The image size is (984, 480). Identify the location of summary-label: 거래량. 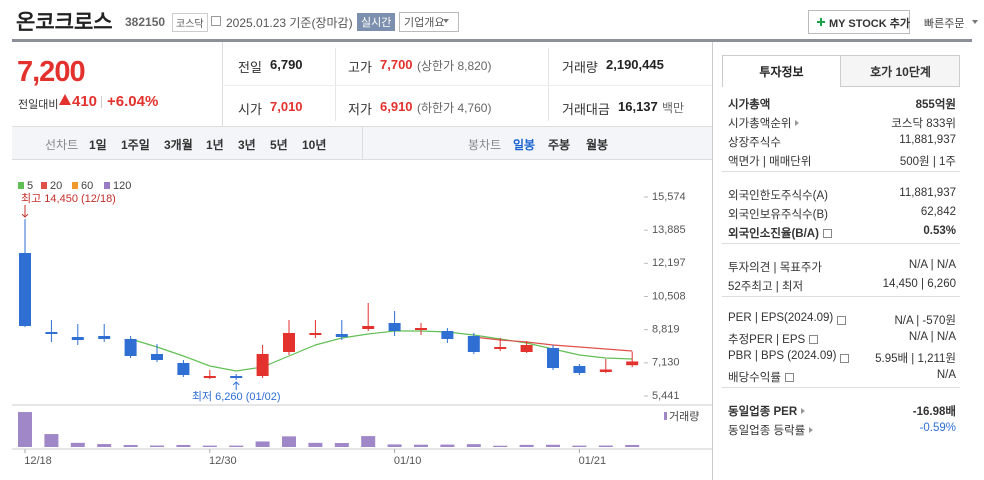
(580, 67).